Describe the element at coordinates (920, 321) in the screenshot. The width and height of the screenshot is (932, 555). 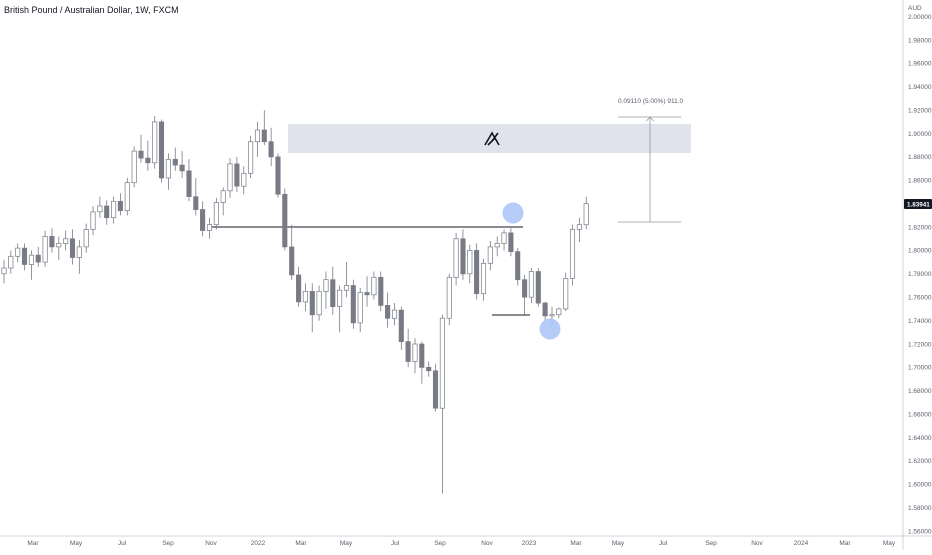
I see `price-tick-label: 1.74000` at that location.